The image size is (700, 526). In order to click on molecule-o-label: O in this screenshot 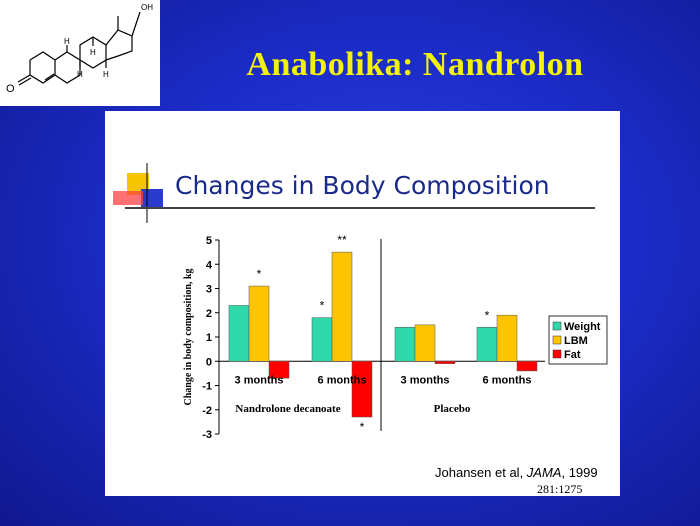, I will do `click(10, 89)`.